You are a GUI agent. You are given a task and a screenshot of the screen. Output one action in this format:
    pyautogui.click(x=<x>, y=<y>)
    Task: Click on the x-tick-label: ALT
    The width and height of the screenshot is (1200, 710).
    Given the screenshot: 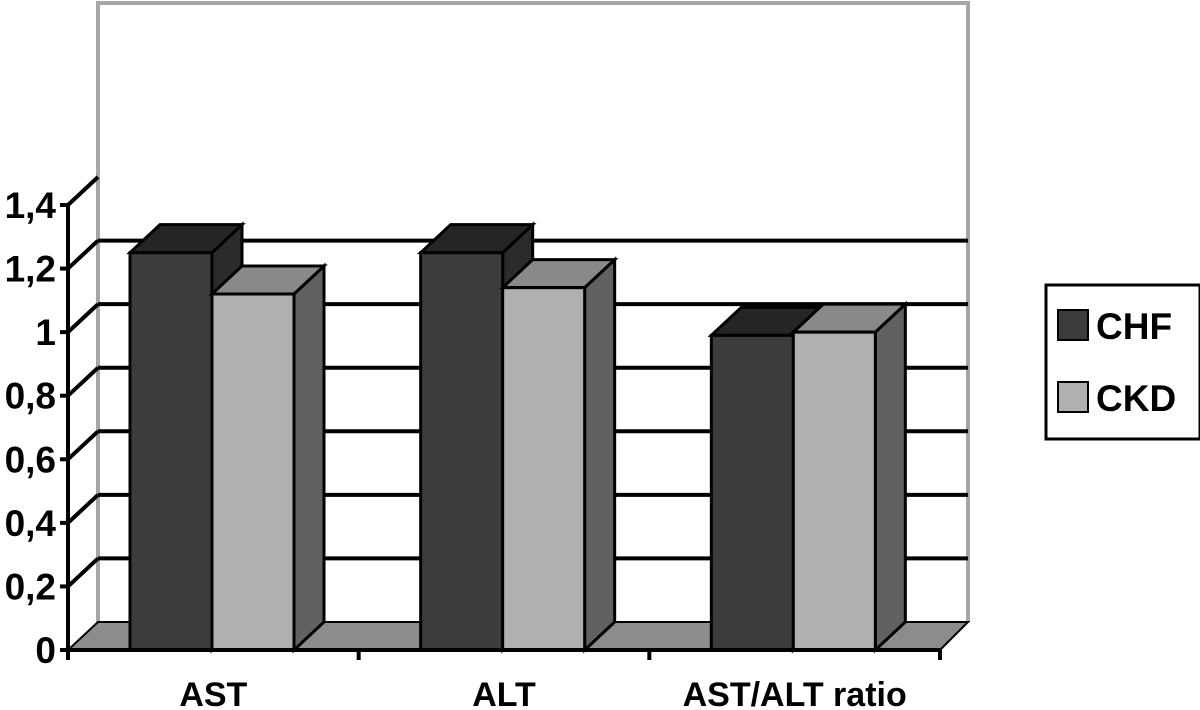 What is the action you would take?
    pyautogui.click(x=504, y=693)
    